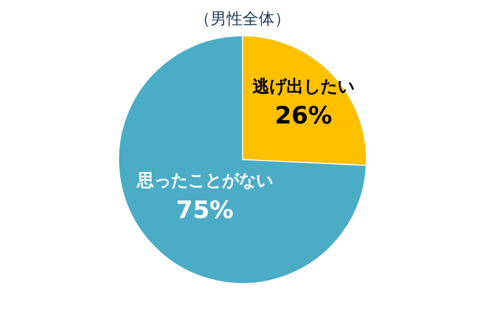  I want to click on data-label: 26%, so click(303, 116).